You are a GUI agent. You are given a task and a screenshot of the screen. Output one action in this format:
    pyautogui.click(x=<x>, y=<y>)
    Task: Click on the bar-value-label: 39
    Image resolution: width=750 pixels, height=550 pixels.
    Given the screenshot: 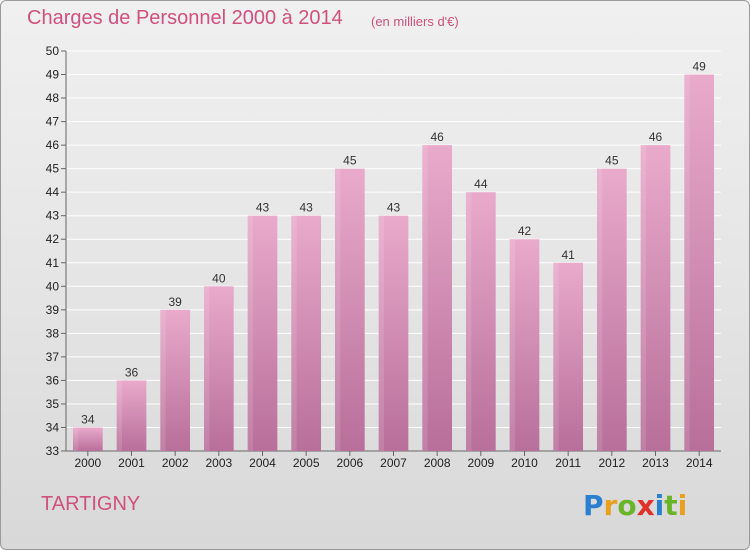 What is the action you would take?
    pyautogui.click(x=175, y=302)
    